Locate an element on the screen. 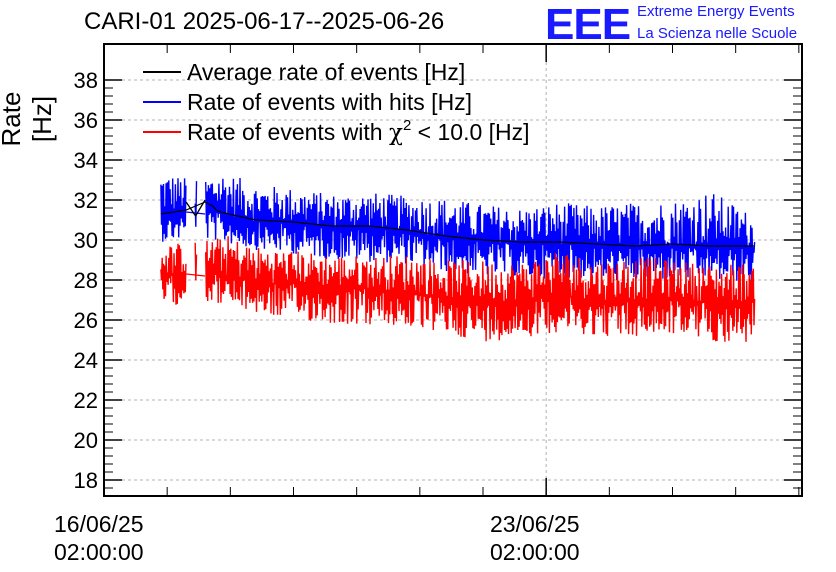 The width and height of the screenshot is (836, 572). legend-label-0: Average rate of events [Hz] is located at coordinates (326, 72).